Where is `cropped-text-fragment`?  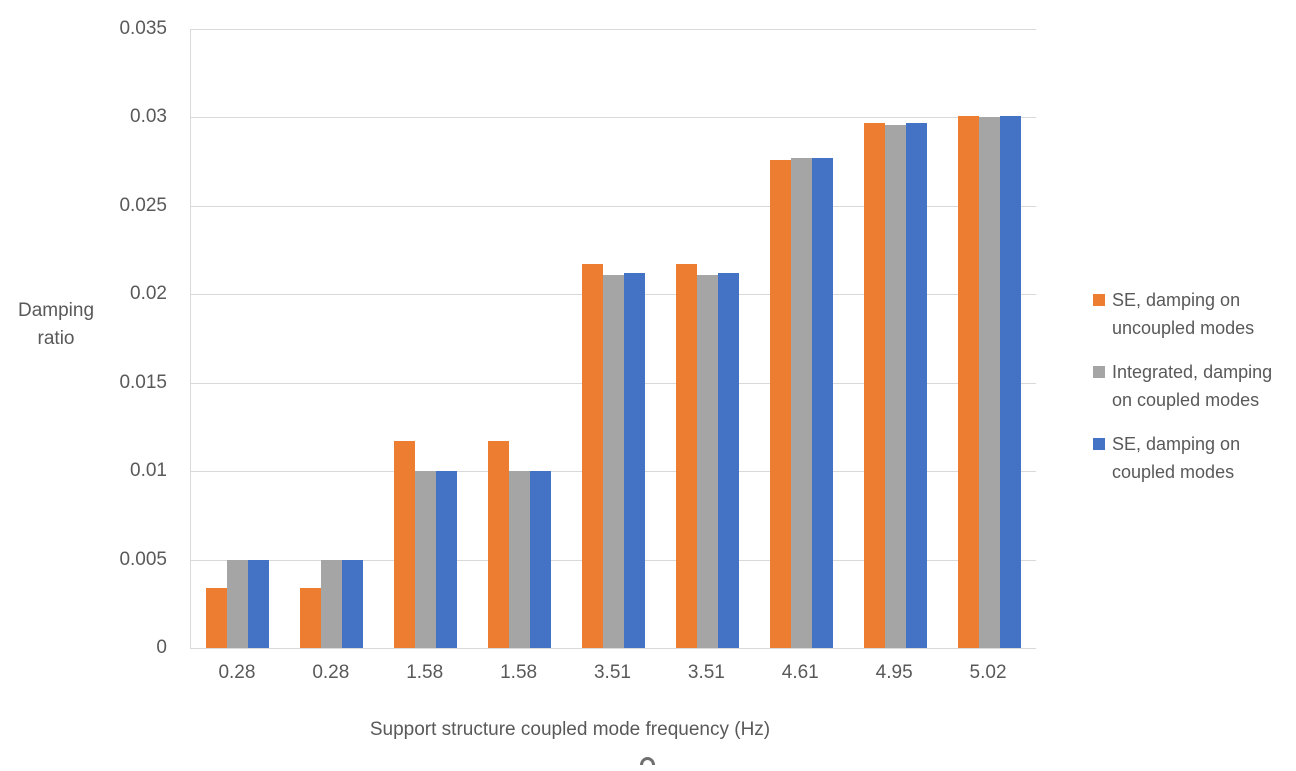
cropped-text-fragment is located at coordinates (649, 761).